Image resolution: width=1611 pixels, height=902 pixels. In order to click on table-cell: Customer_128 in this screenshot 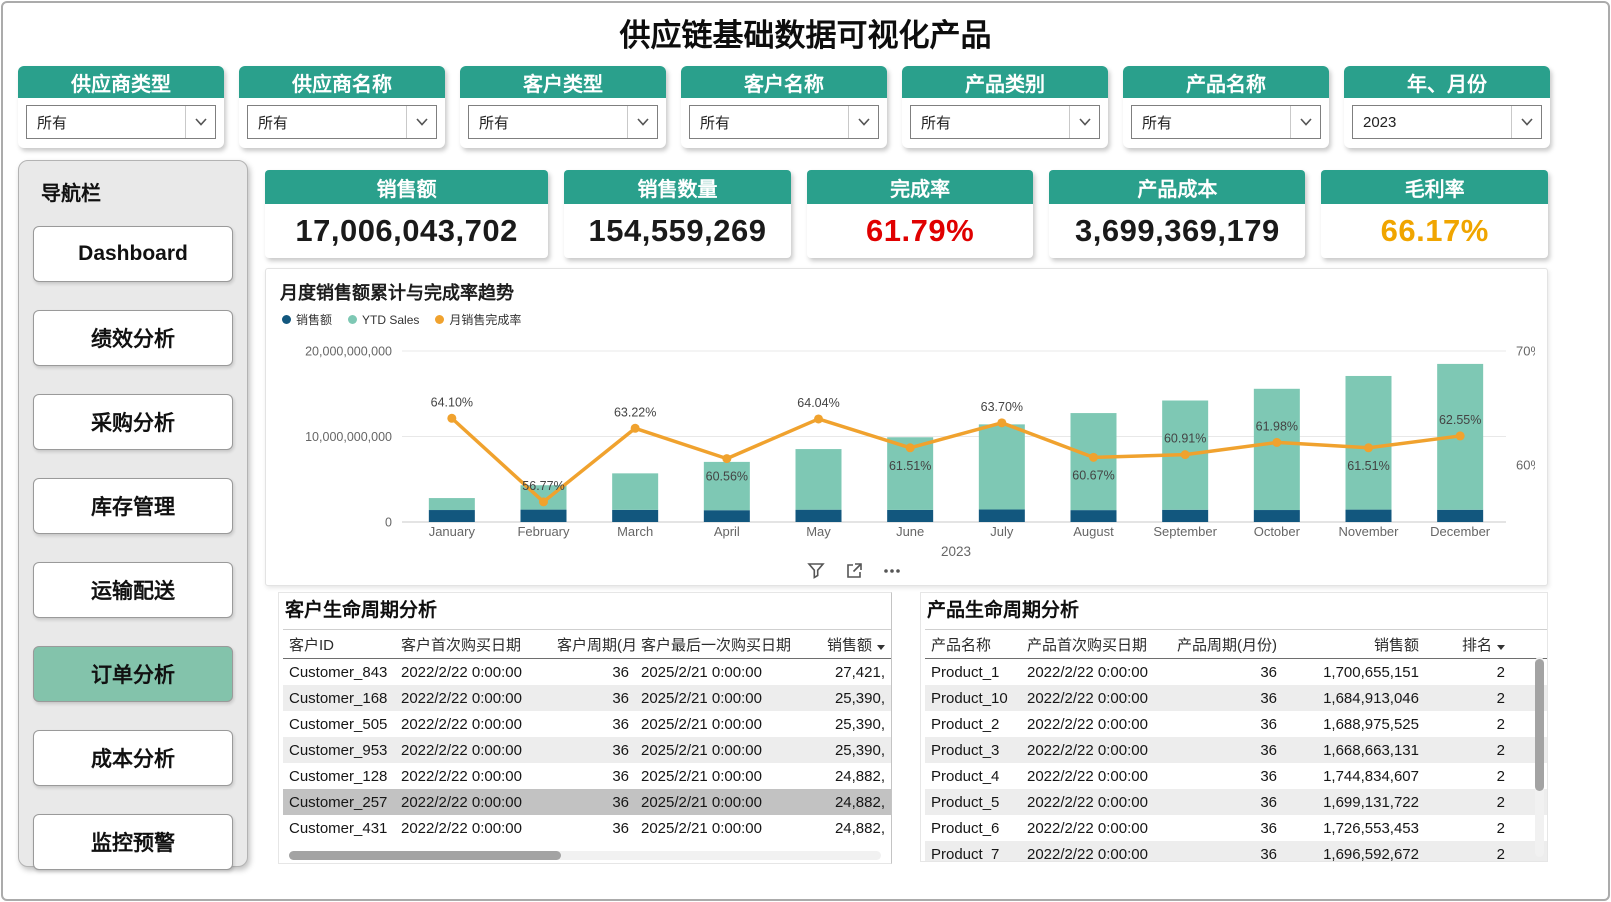, I will do `click(338, 776)`.